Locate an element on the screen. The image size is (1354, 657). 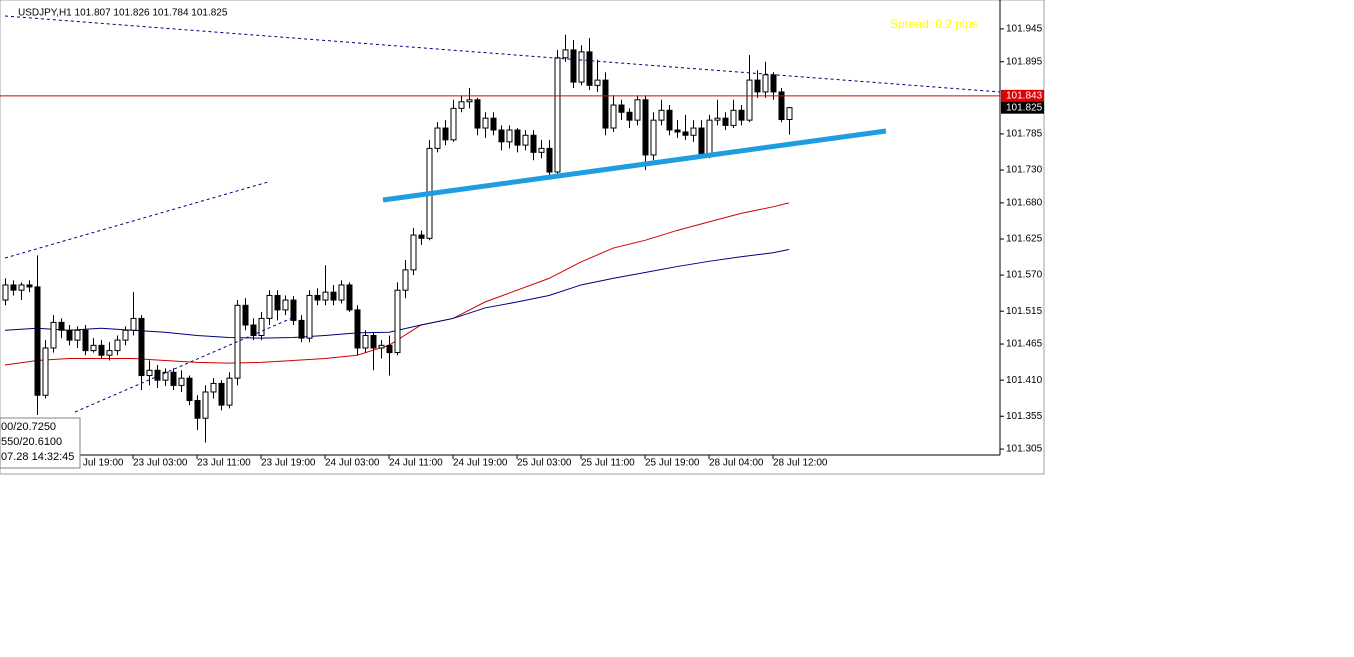
spread-annotation: Spread: 0.2 pips is located at coordinates (933, 24).